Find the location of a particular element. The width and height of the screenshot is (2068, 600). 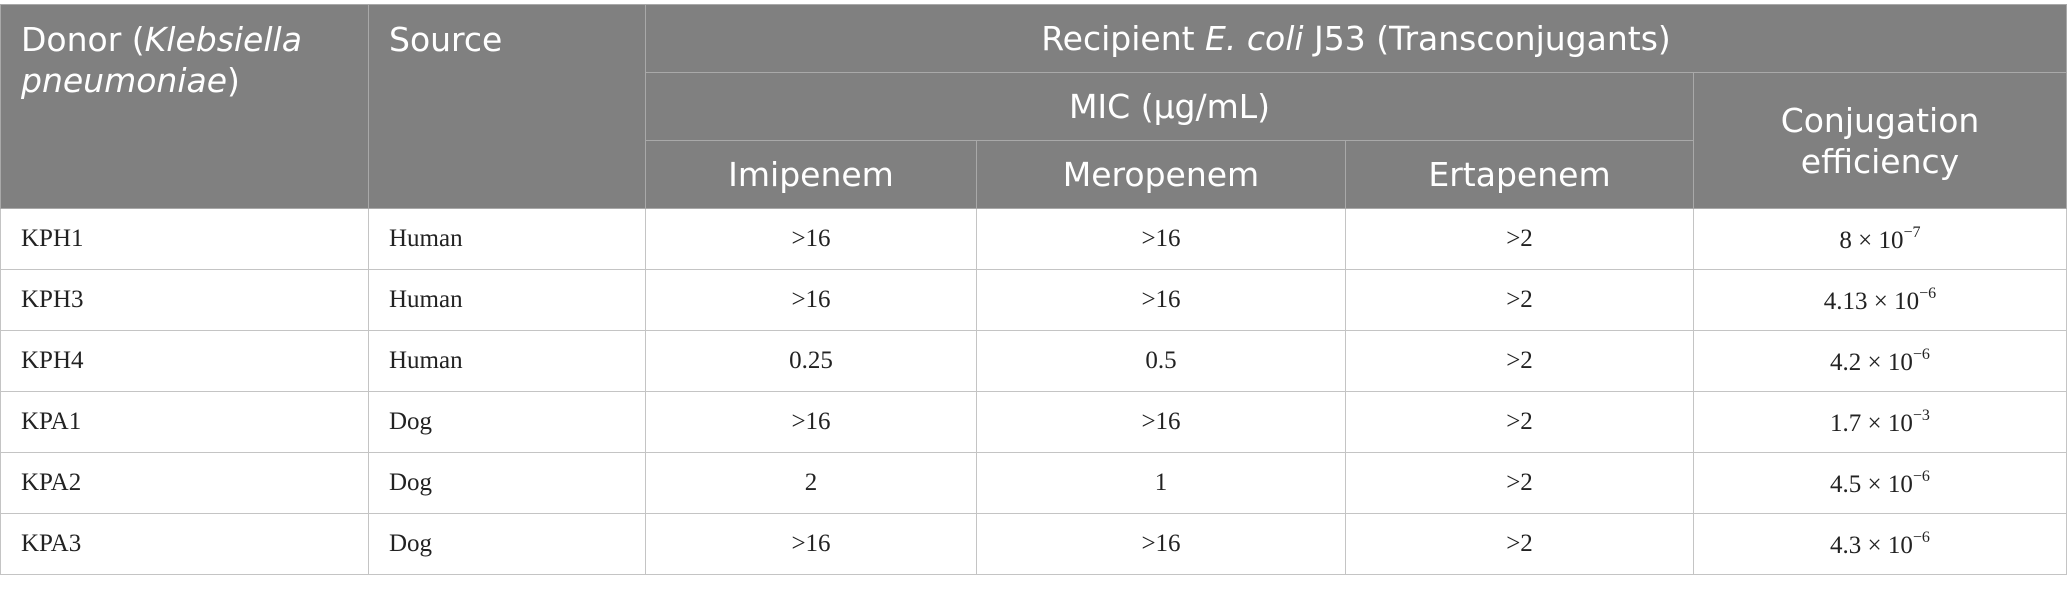

cell-conjugation-efficiency: 4.5 × 10−6 is located at coordinates (1880, 483).